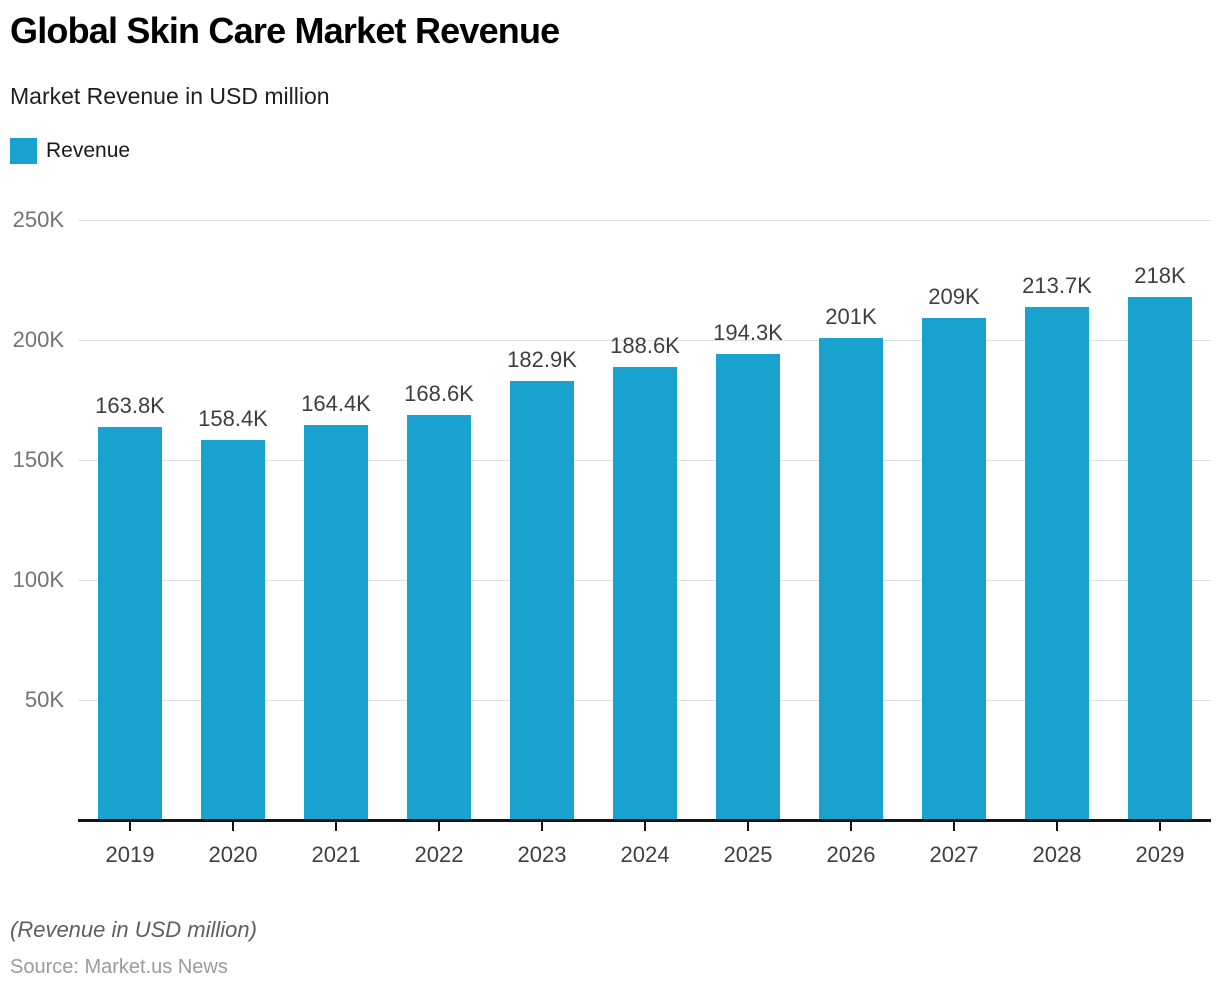  Describe the element at coordinates (439, 393) in the screenshot. I see `bar-value-label: 168.6K` at that location.